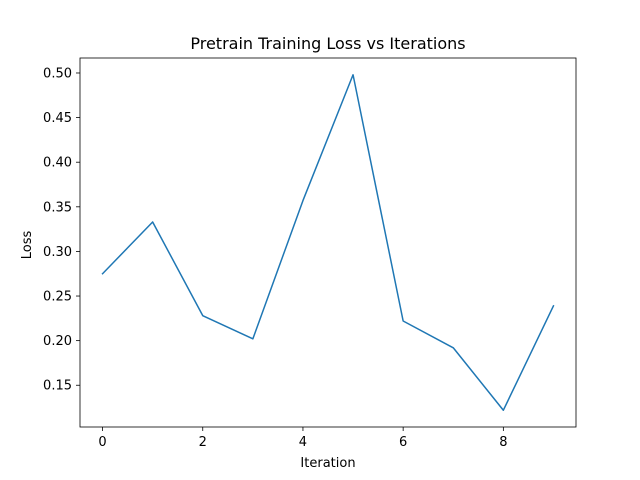  What do you see at coordinates (57, 341) in the screenshot?
I see `y-tick-label: 0.20` at bounding box center [57, 341].